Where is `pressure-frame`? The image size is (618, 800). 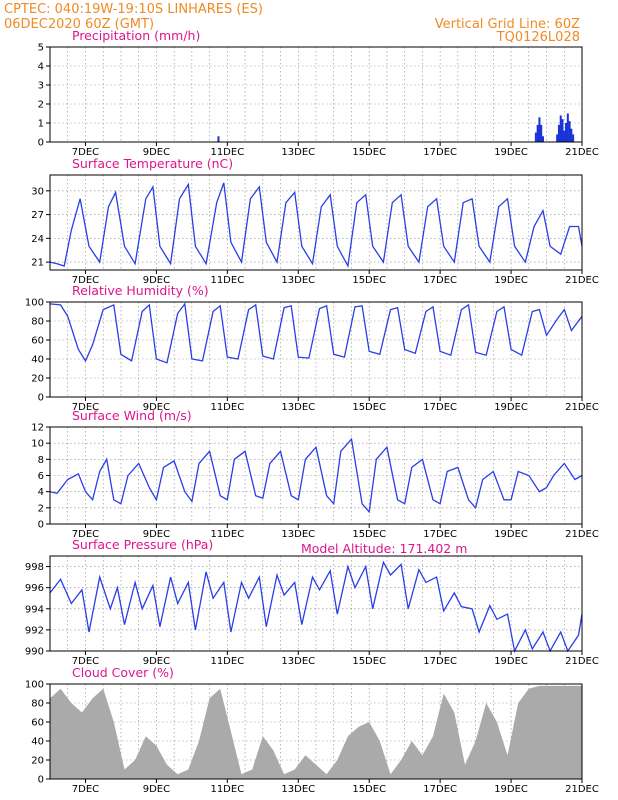 pressure-frame is located at coordinates (316, 603).